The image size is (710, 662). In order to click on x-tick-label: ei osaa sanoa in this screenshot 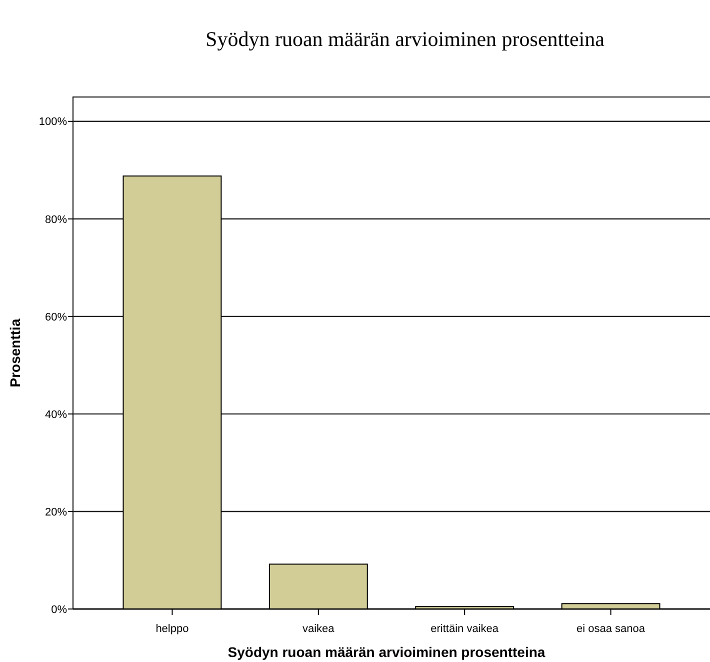, I will do `click(611, 629)`.